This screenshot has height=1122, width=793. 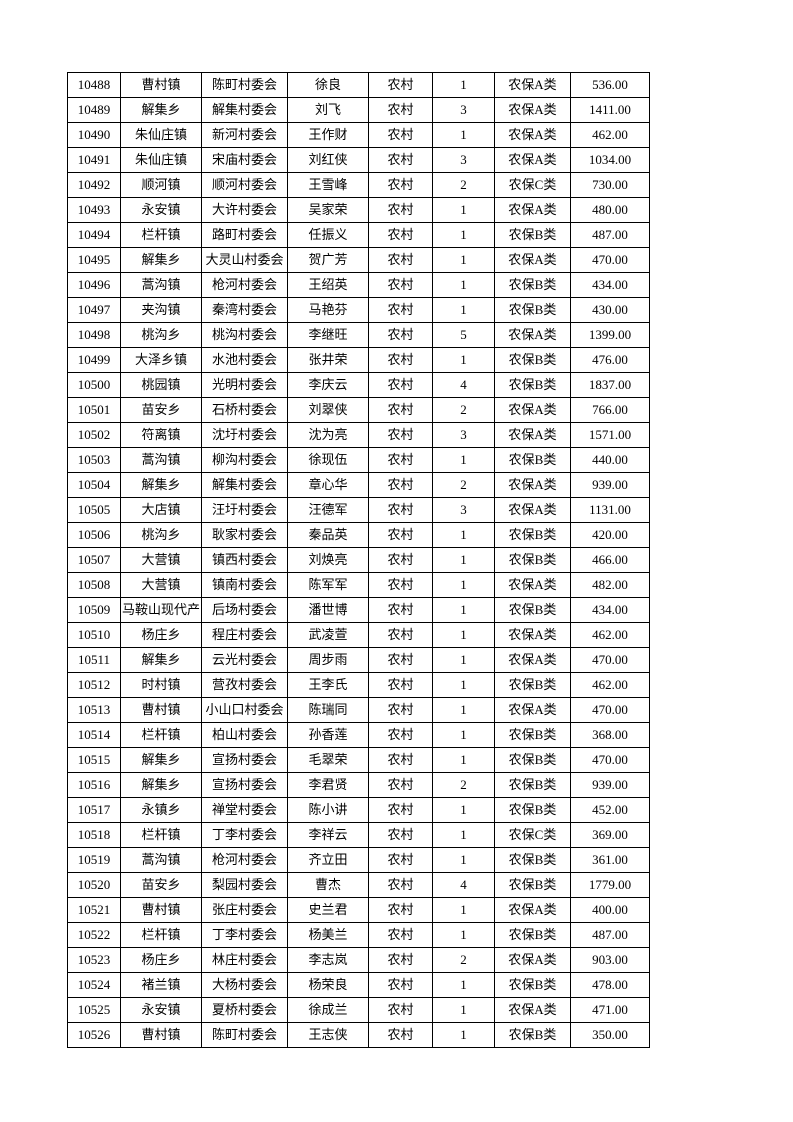 What do you see at coordinates (358, 1035) in the screenshot?
I see `table-row: 10526 曹村镇 陈町村委会 王志侠 农村 1 农保B类 350.00` at bounding box center [358, 1035].